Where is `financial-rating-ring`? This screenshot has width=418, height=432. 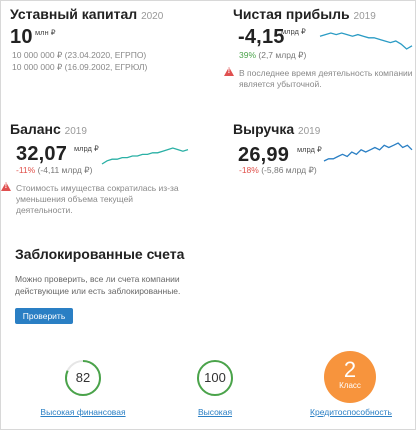
financial-rating-ring is located at coordinates (83, 378).